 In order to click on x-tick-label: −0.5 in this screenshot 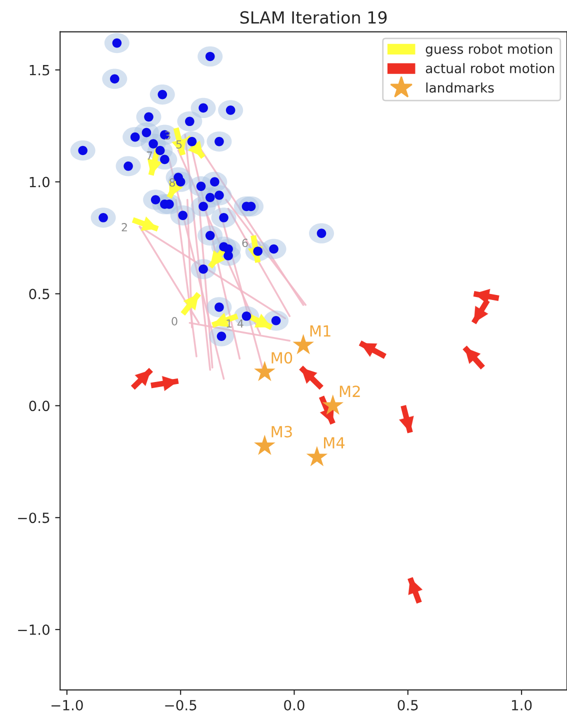, I will do `click(180, 705)`.